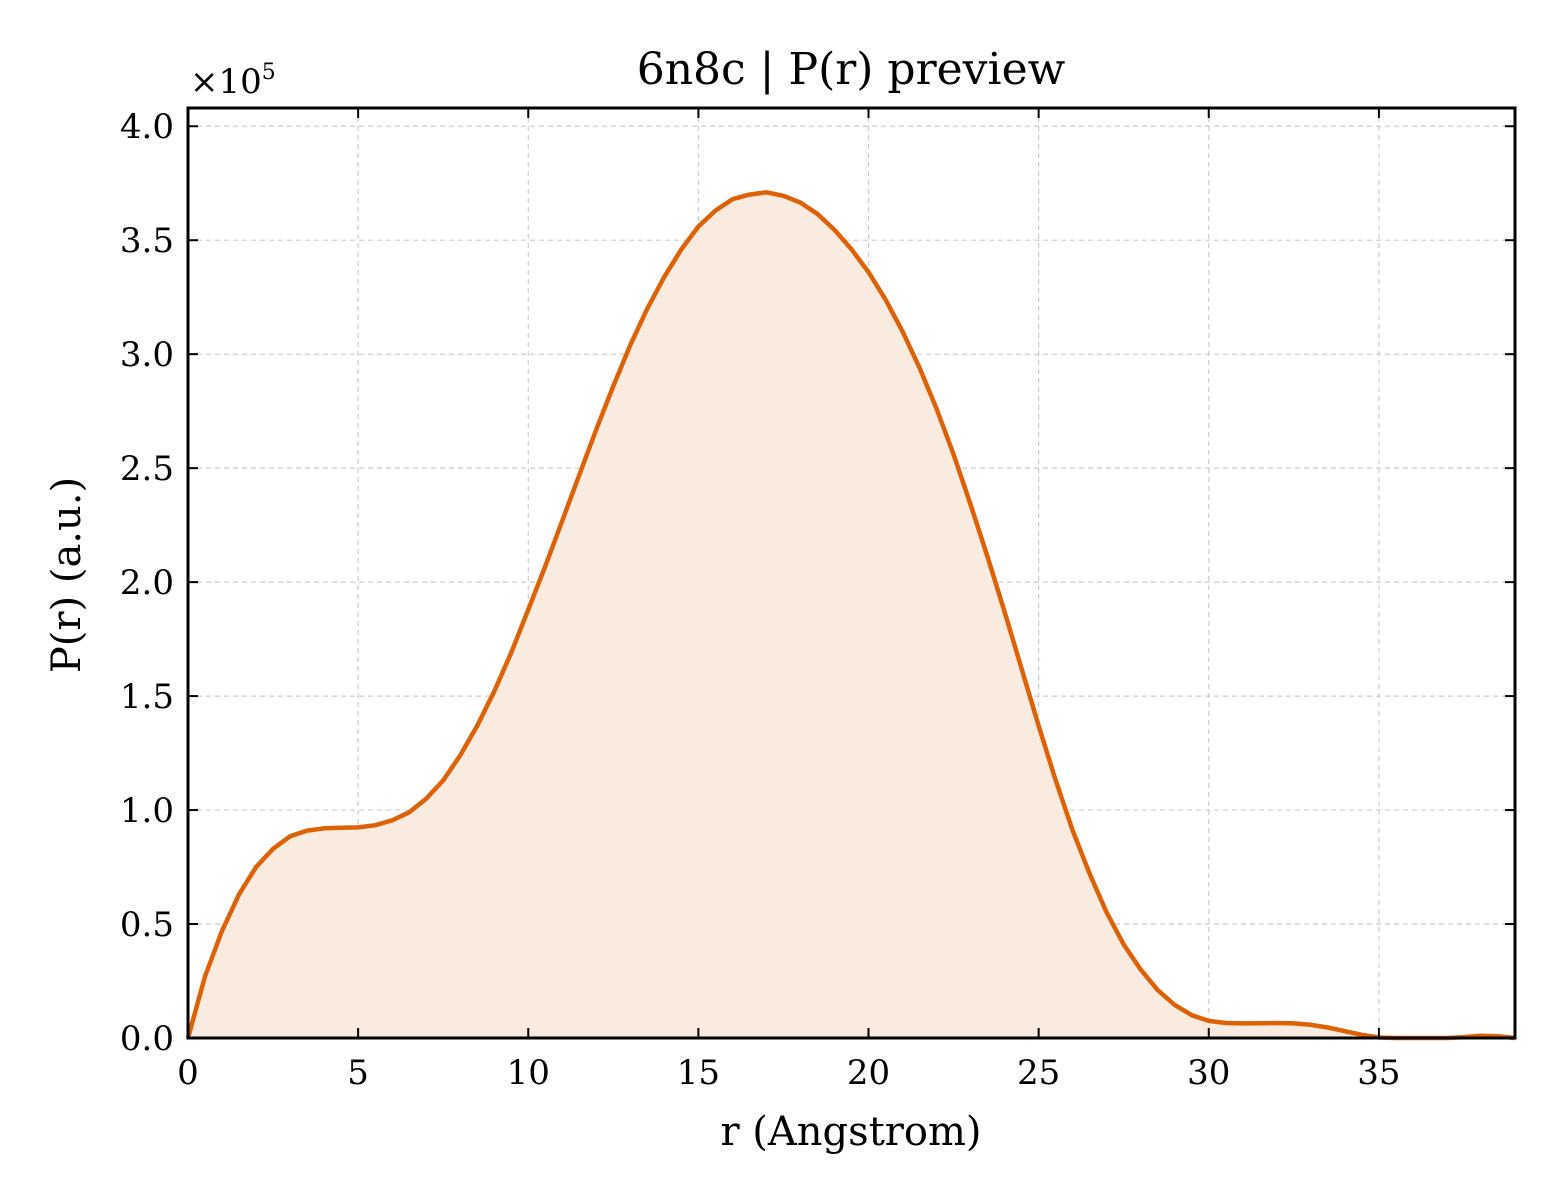  What do you see at coordinates (147, 1039) in the screenshot?
I see `y-tick-label: 0.0` at bounding box center [147, 1039].